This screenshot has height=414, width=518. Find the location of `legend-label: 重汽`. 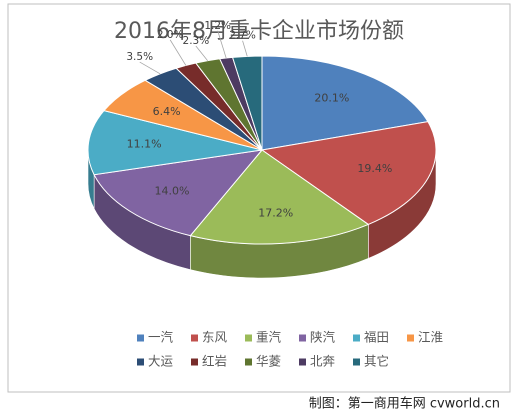

legend-label: 重汽 is located at coordinates (269, 337).